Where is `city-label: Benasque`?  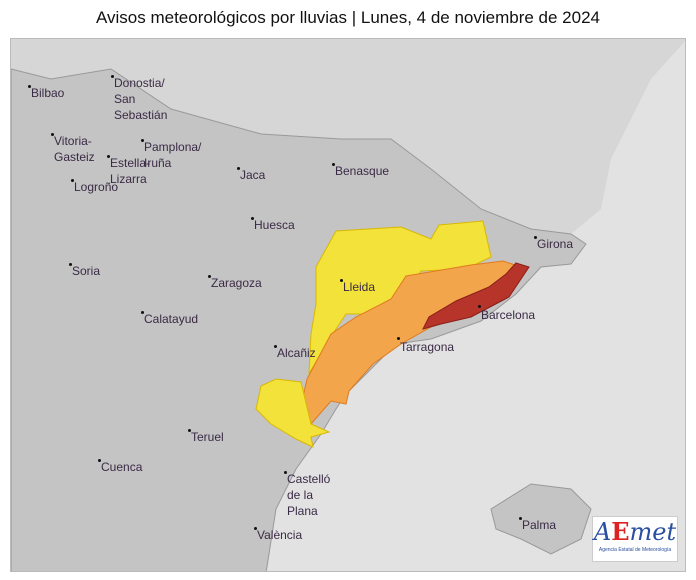
city-label: Benasque is located at coordinates (362, 171).